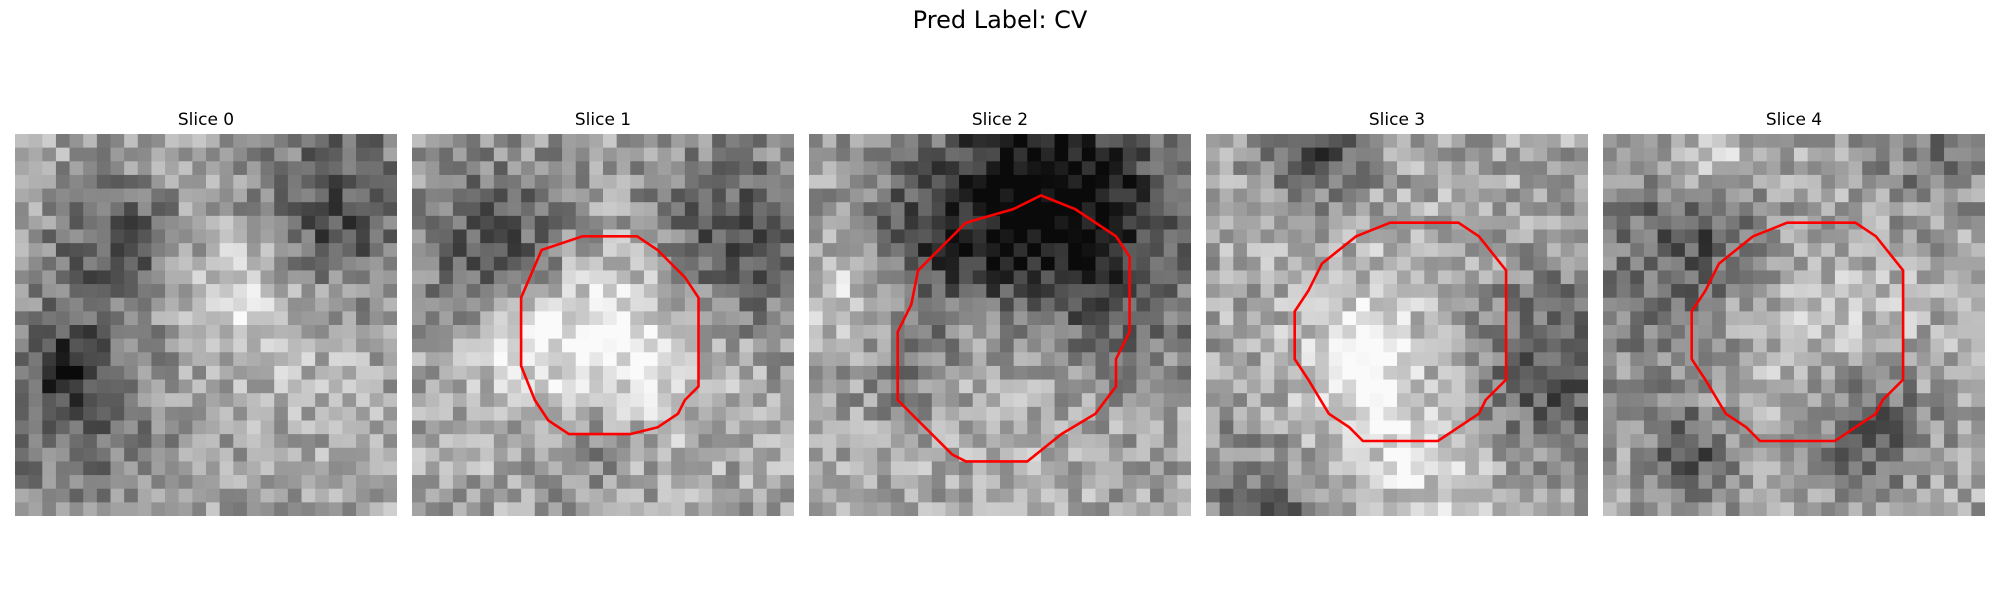 This screenshot has height=600, width=2000. I want to click on slice-title-2: Slice 2, so click(1000, 120).